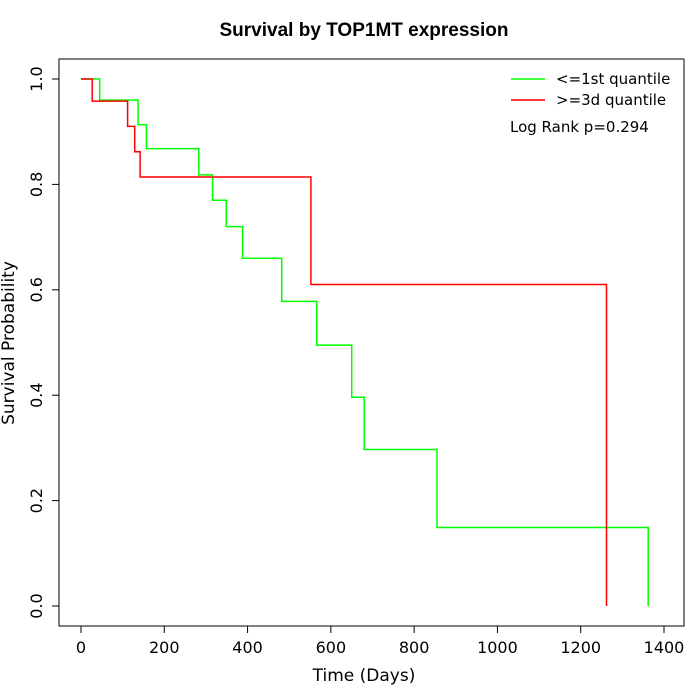 This screenshot has height=700, width=700. Describe the element at coordinates (364, 676) in the screenshot. I see `x-axis-label: Time (Days)` at that location.